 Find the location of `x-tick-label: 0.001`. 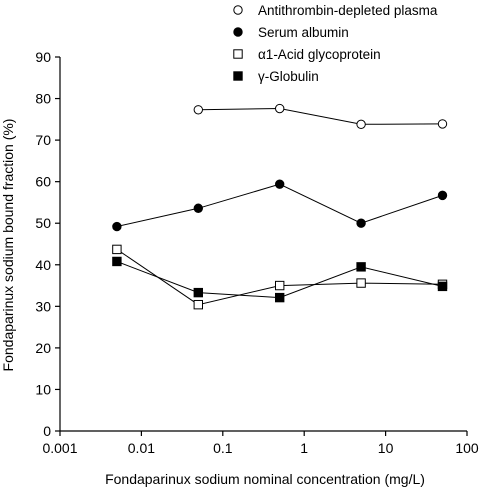

x-tick-label: 0.001 is located at coordinates (59, 448).